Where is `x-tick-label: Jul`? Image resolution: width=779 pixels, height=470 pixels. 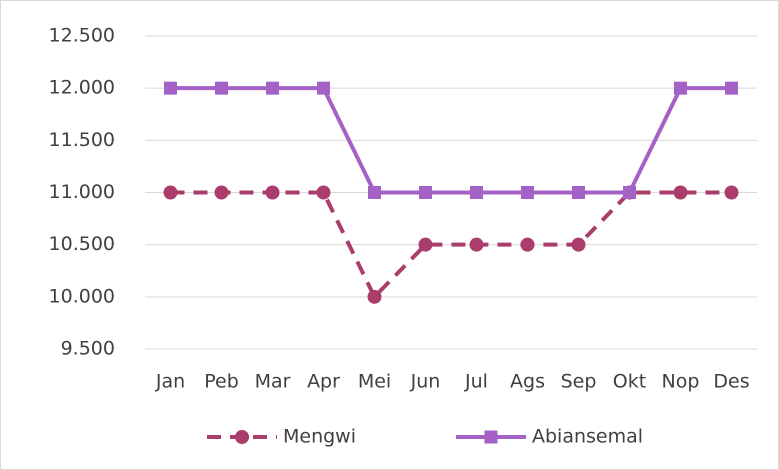 x-tick-label: Jul is located at coordinates (476, 382).